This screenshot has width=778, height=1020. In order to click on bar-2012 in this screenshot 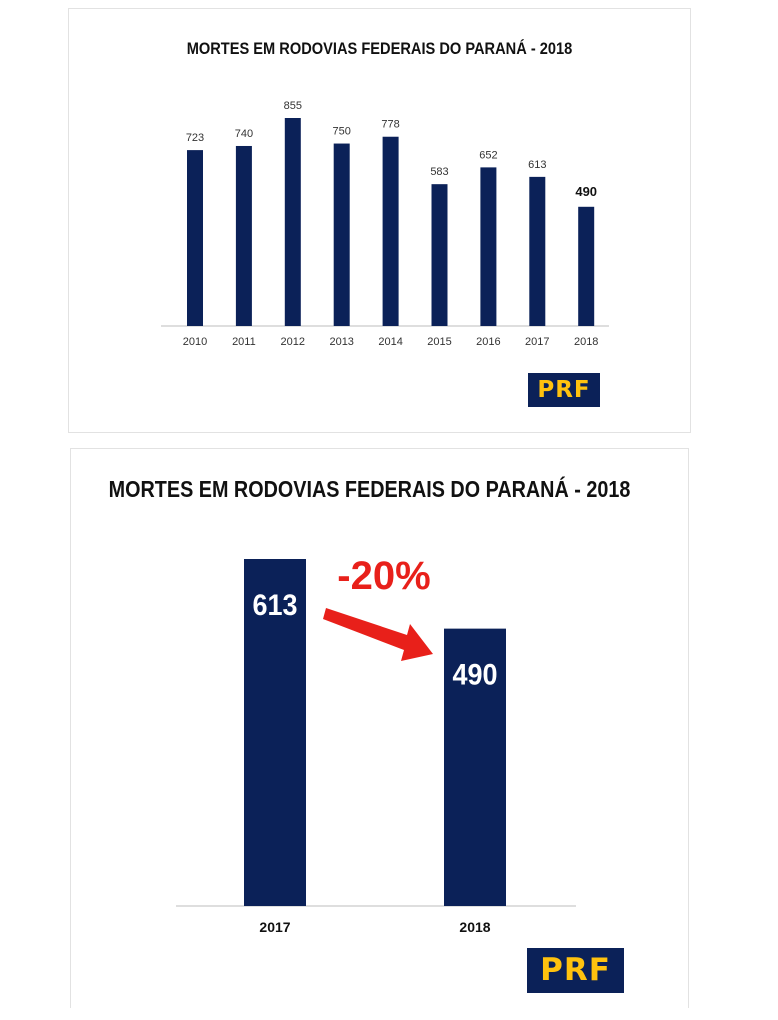, I will do `click(292, 222)`.